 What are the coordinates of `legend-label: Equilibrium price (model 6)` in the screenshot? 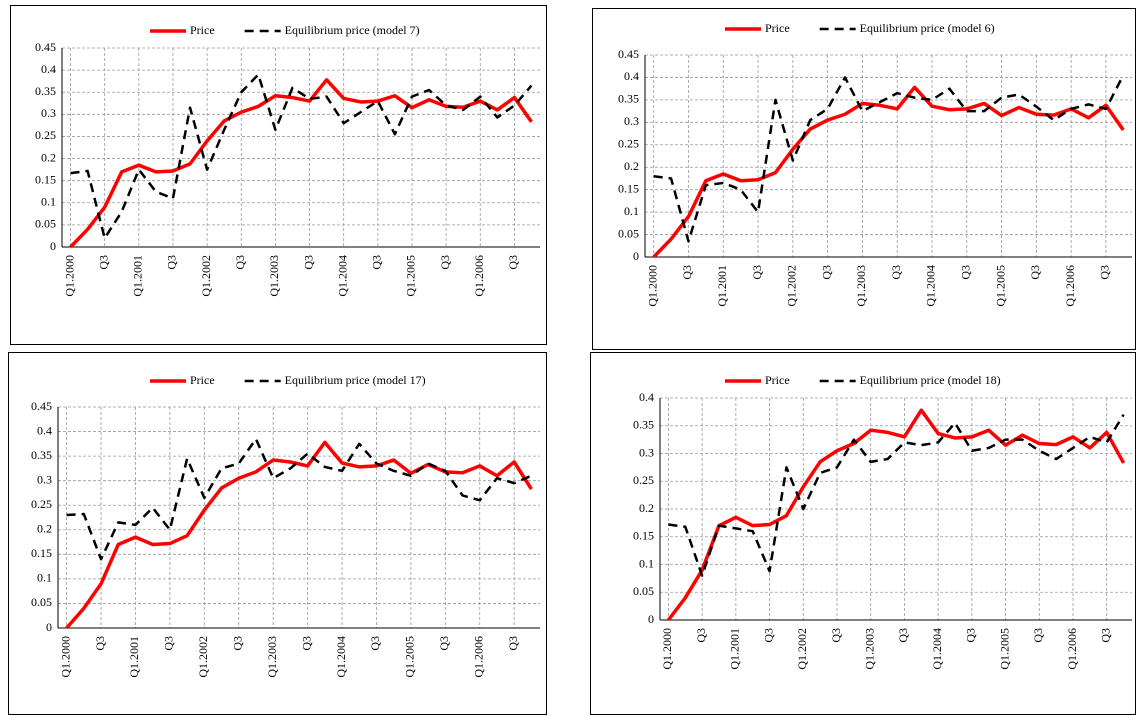 It's located at (927, 28).